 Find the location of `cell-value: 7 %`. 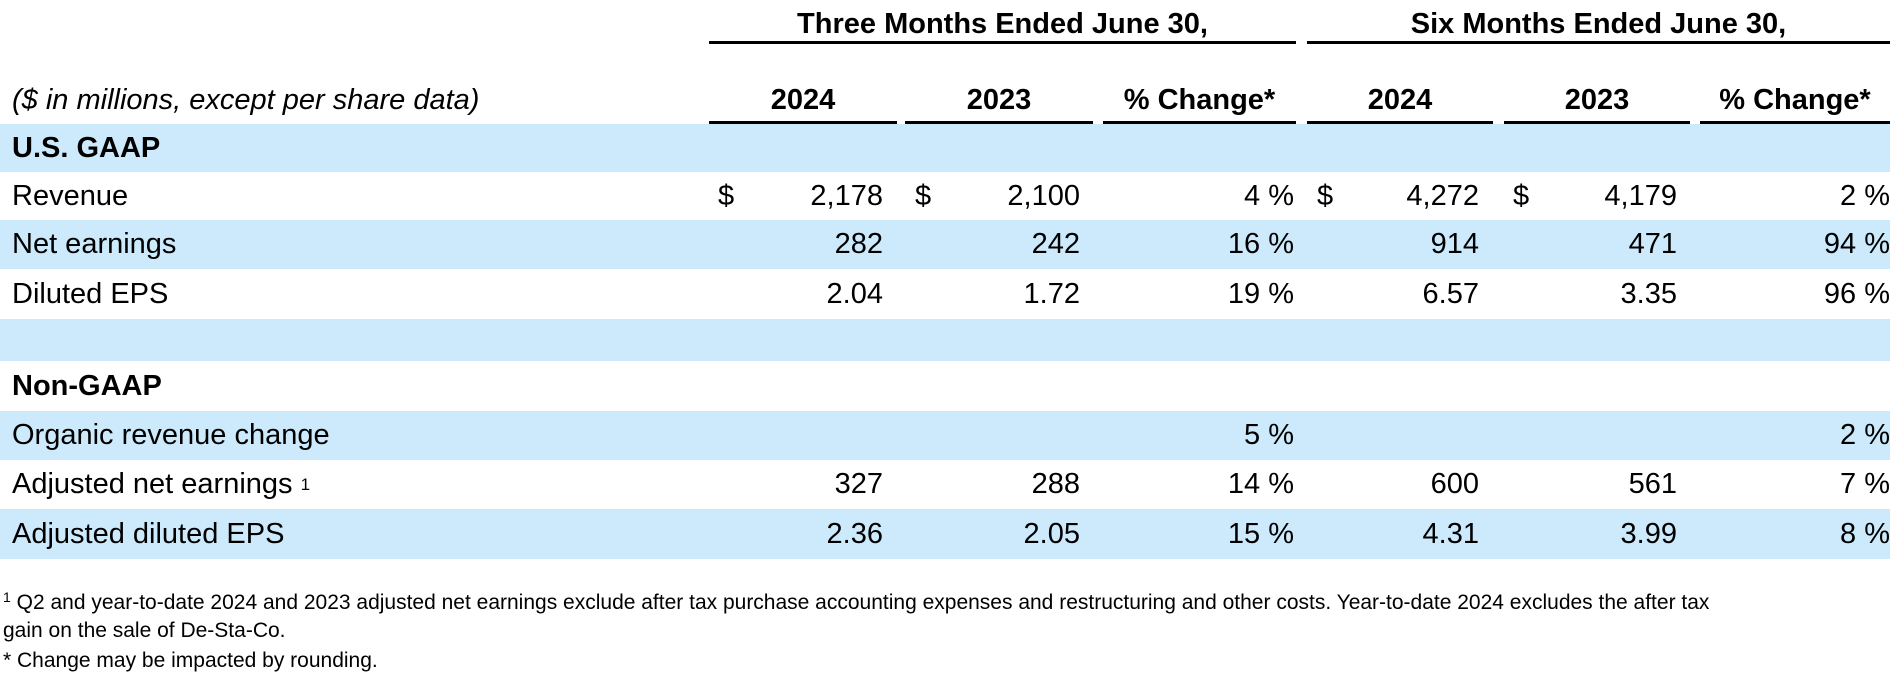

cell-value: 7 % is located at coordinates (1865, 484).